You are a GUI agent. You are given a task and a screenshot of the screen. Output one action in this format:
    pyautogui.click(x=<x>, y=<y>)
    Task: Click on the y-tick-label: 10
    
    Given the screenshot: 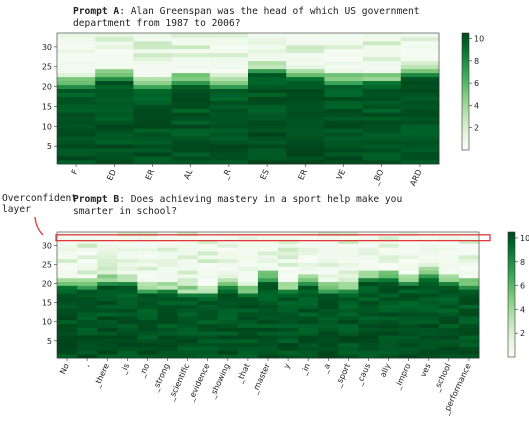 What is the action you would take?
    pyautogui.click(x=47, y=126)
    